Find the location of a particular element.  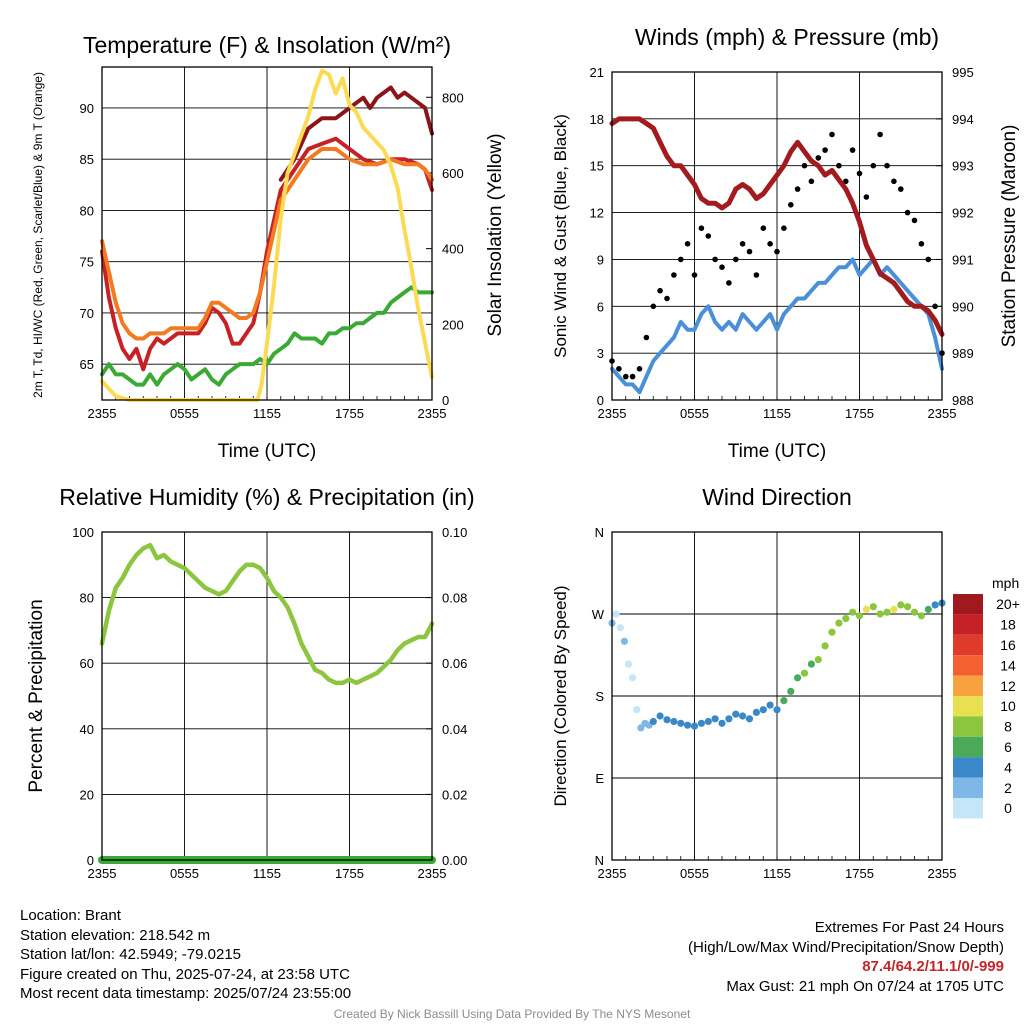

y-axis-label: Sonic Wind & Gust (Blue, Black) is located at coordinates (560, 236).